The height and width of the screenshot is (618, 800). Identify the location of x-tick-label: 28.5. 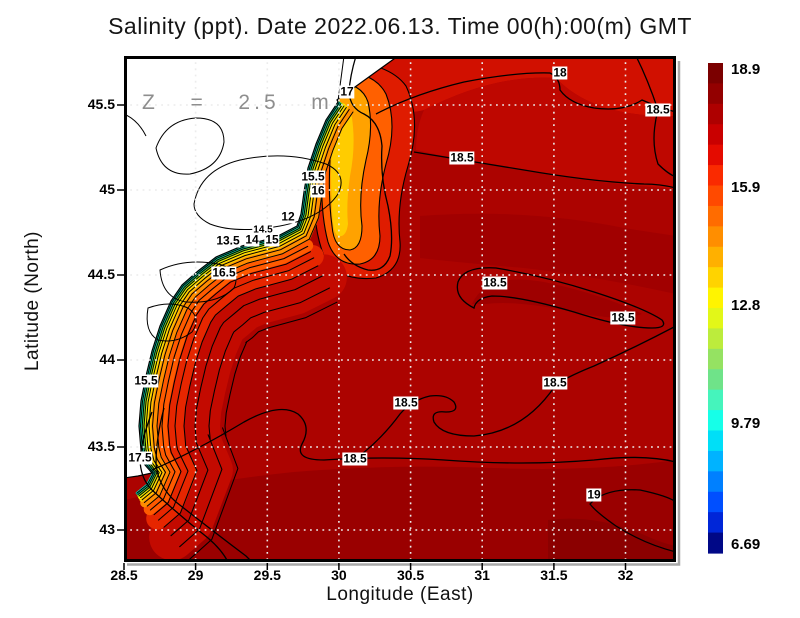
(124, 575).